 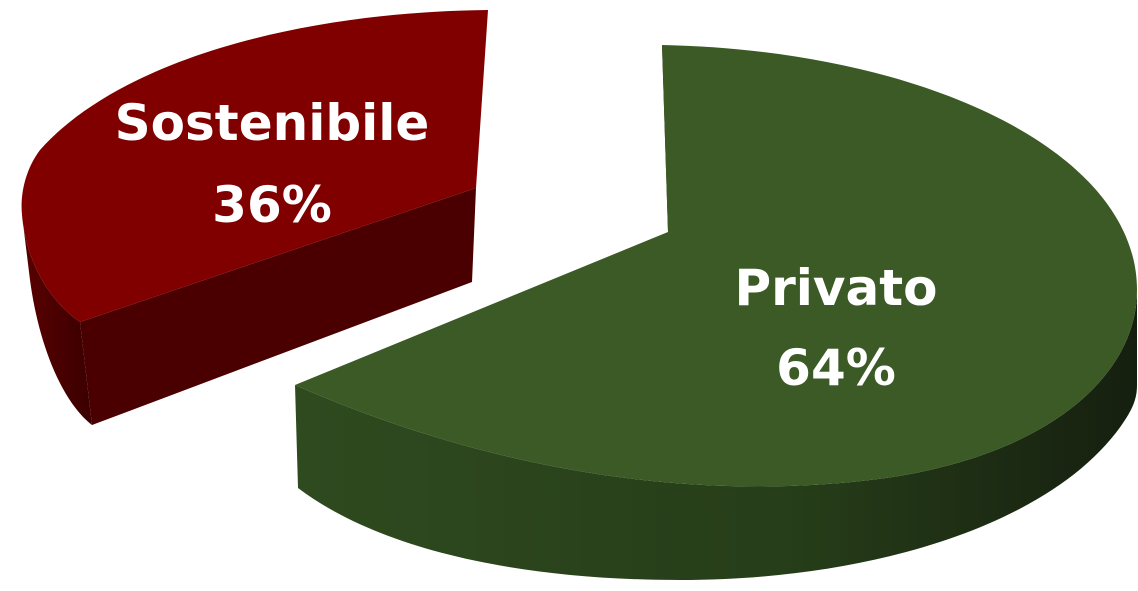 What do you see at coordinates (57, 320) in the screenshot?
I see `slice-sostenibile-side` at bounding box center [57, 320].